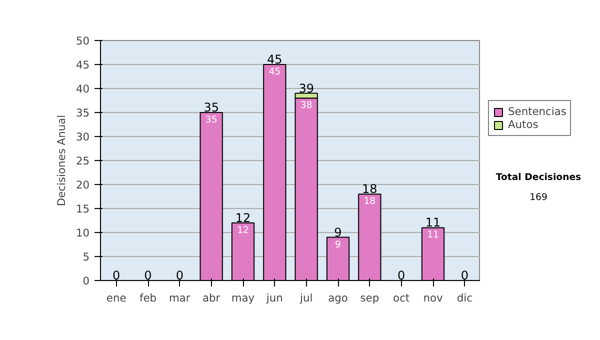 The height and width of the screenshot is (340, 600). What do you see at coordinates (243, 230) in the screenshot?
I see `data-label: 12` at bounding box center [243, 230].